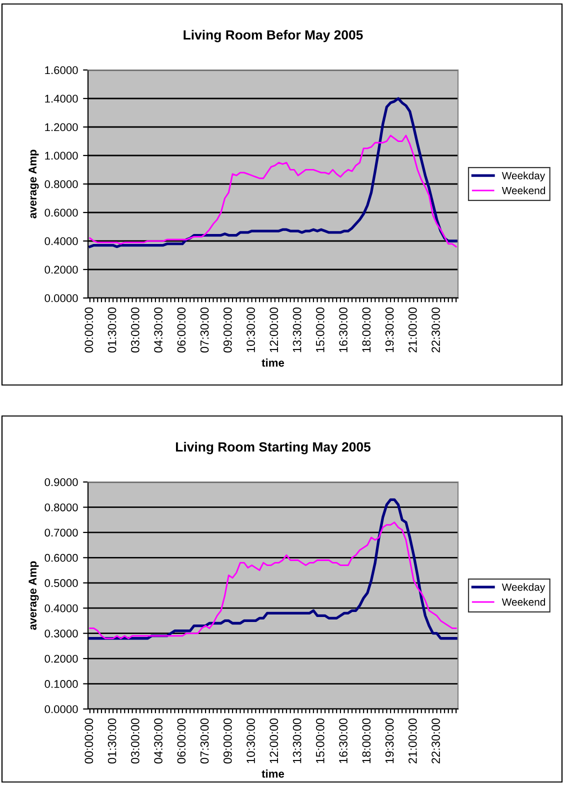  What do you see at coordinates (273, 448) in the screenshot?
I see `chart-title: Living Room Starting May 2005` at bounding box center [273, 448].